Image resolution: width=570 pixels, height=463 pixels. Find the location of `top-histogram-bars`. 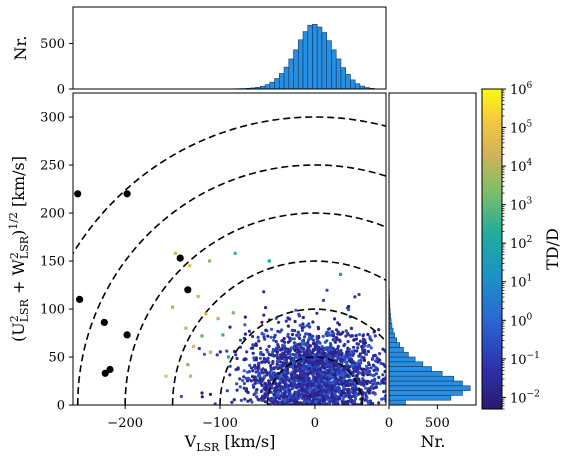

top-histogram-bars is located at coordinates (300, 57).